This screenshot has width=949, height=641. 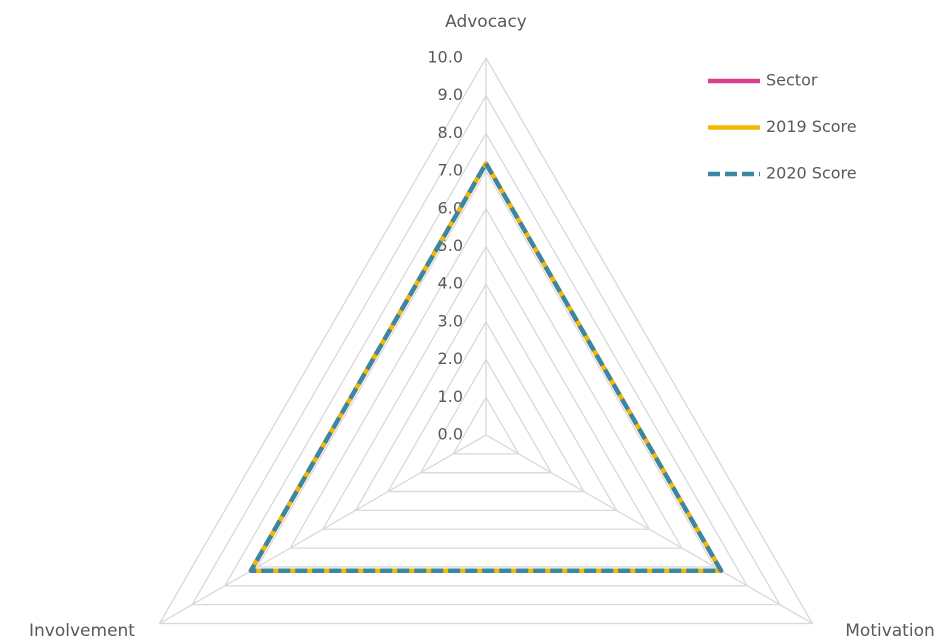 What do you see at coordinates (811, 173) in the screenshot?
I see `legend-label: 2020 Score` at bounding box center [811, 173].